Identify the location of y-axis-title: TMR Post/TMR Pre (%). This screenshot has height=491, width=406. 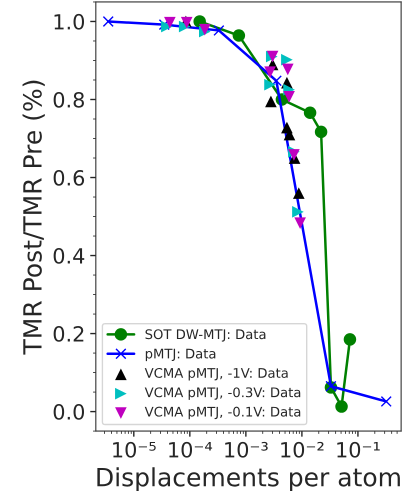
(33, 217).